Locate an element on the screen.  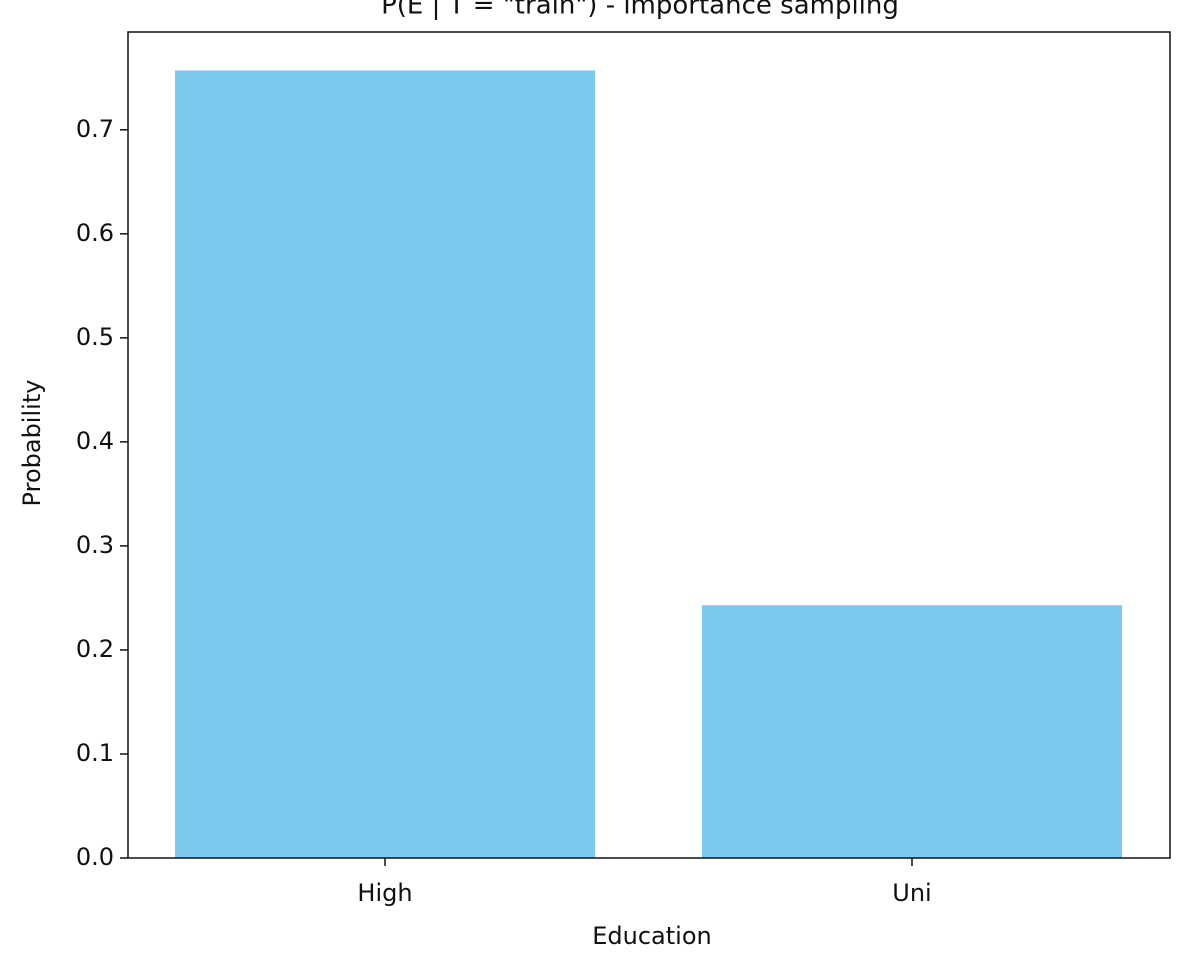
x-axis-label: Education is located at coordinates (651, 936).